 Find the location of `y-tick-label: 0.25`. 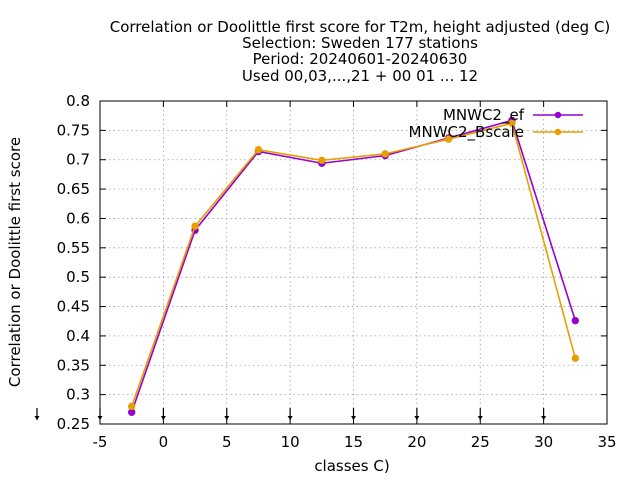

y-tick-label: 0.25 is located at coordinates (73, 424).